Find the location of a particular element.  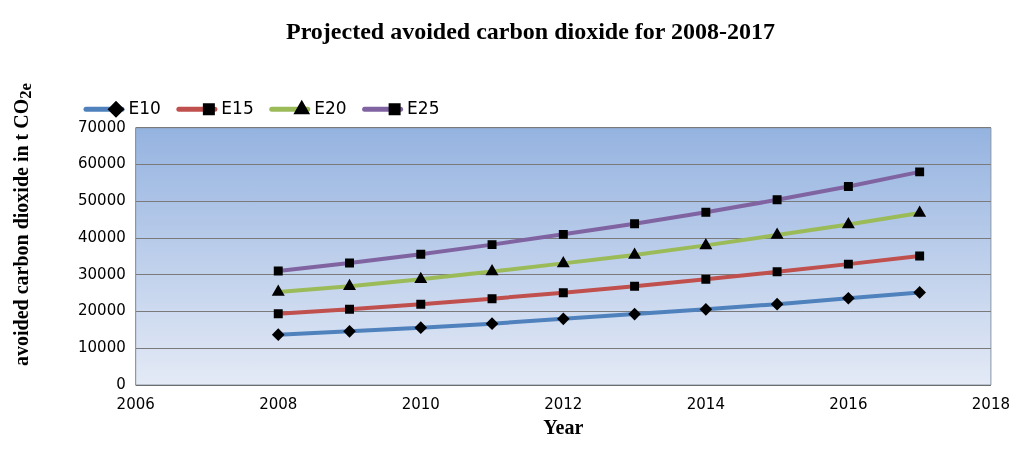

legend-label: E10 is located at coordinates (144, 107).